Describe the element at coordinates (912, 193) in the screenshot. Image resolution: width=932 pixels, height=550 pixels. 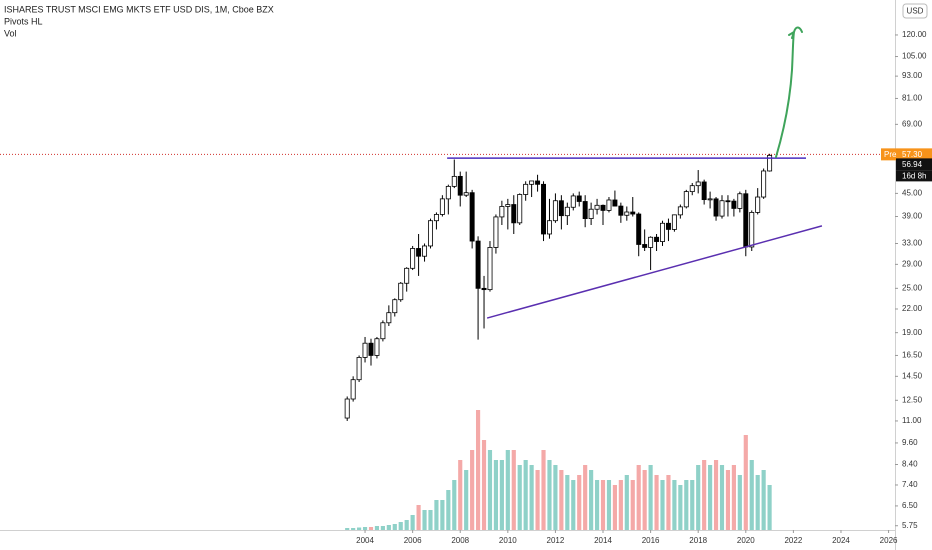
I see `y-tick-label: 45.00` at that location.